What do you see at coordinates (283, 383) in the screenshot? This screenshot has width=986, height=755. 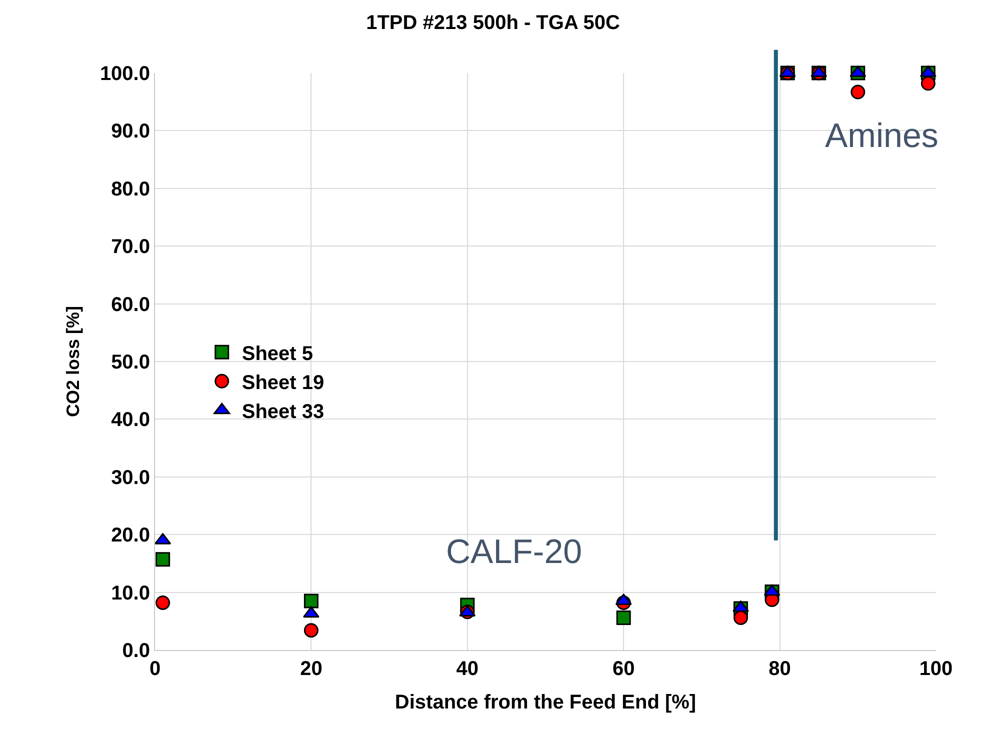 I see `legend-label: Sheet 19` at bounding box center [283, 383].